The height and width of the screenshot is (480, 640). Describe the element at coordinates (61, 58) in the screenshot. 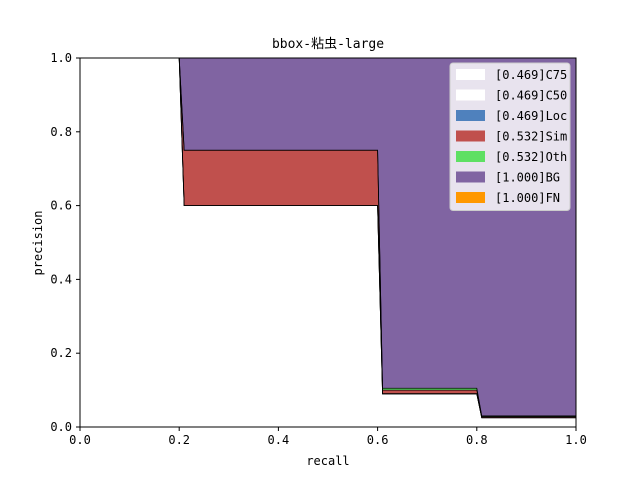

I see `y-tick-label: 1.0` at that location.